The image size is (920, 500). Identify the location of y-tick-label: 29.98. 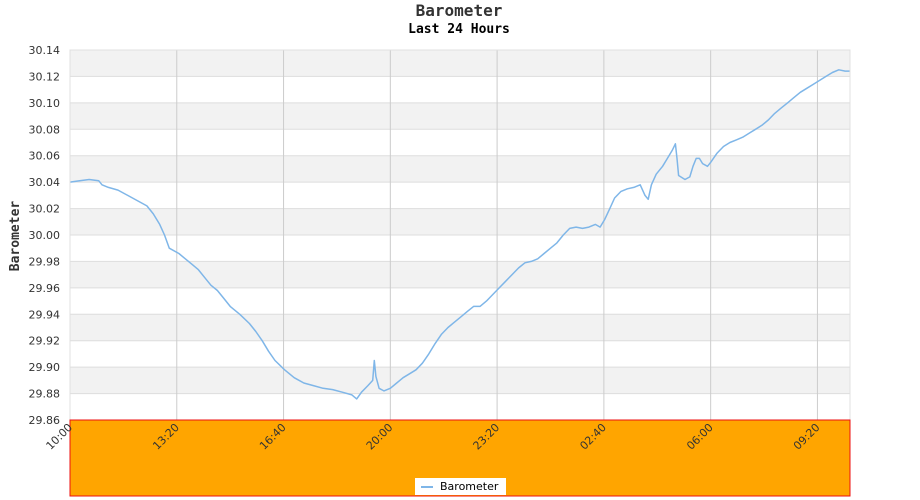
(45, 261).